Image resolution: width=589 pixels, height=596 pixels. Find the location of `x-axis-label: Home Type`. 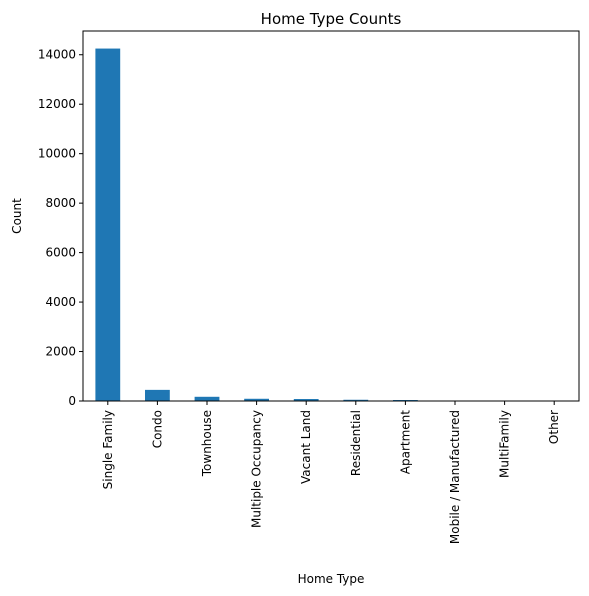

x-axis-label: Home Type is located at coordinates (331, 579).